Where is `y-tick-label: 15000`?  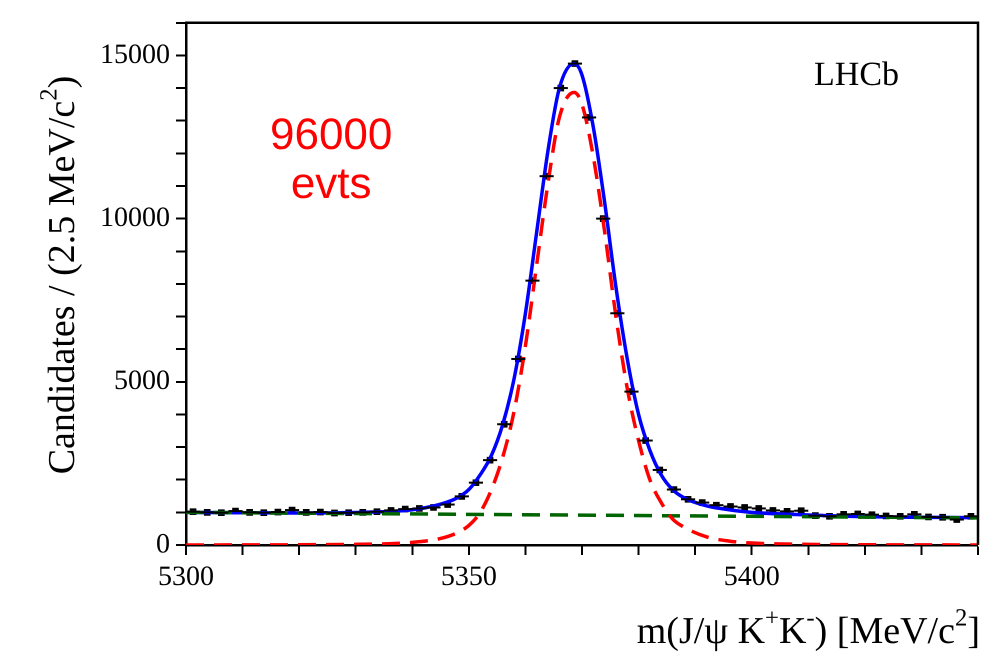 y-tick-label: 15000 is located at coordinates (135, 54).